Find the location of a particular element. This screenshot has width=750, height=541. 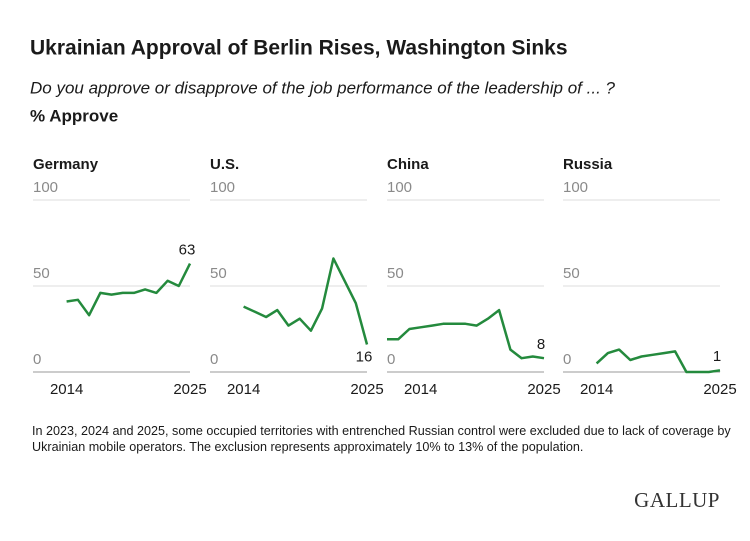

panel-title: Russia is located at coordinates (588, 164).